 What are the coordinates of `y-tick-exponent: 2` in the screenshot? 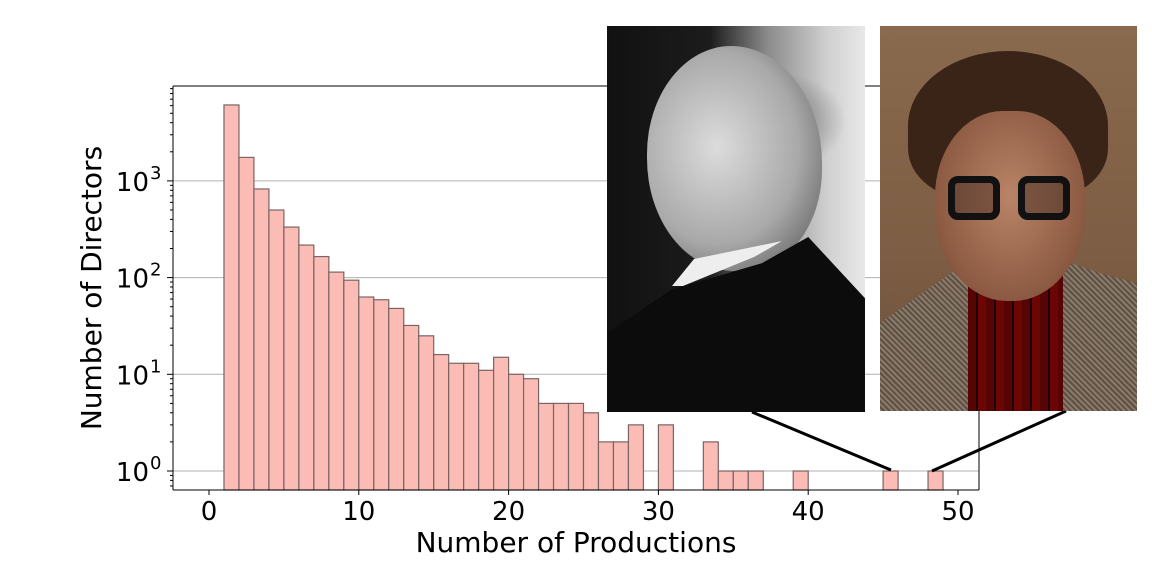 It's located at (155, 270).